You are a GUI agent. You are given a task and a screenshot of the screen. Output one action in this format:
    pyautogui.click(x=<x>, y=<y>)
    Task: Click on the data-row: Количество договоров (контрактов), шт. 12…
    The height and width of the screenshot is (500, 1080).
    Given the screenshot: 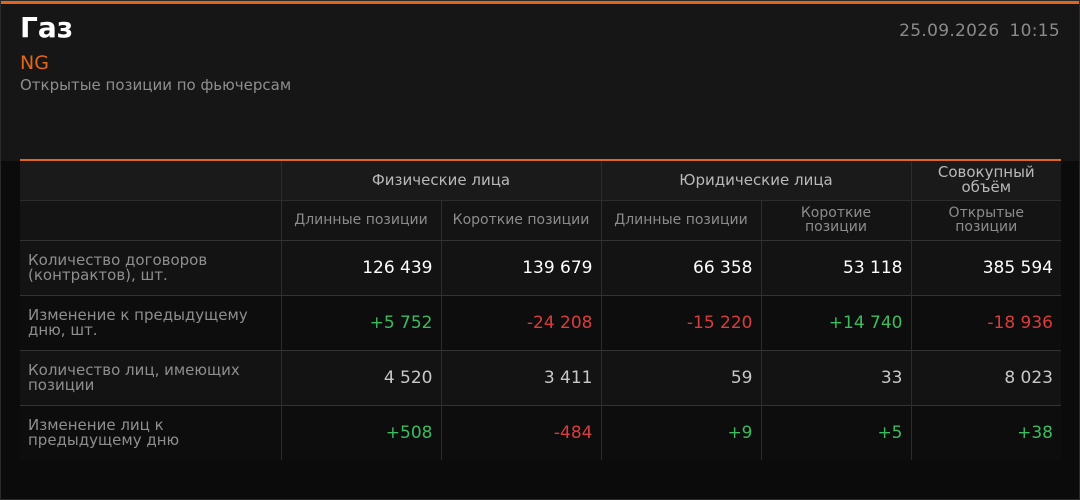 What is the action you would take?
    pyautogui.click(x=540, y=267)
    